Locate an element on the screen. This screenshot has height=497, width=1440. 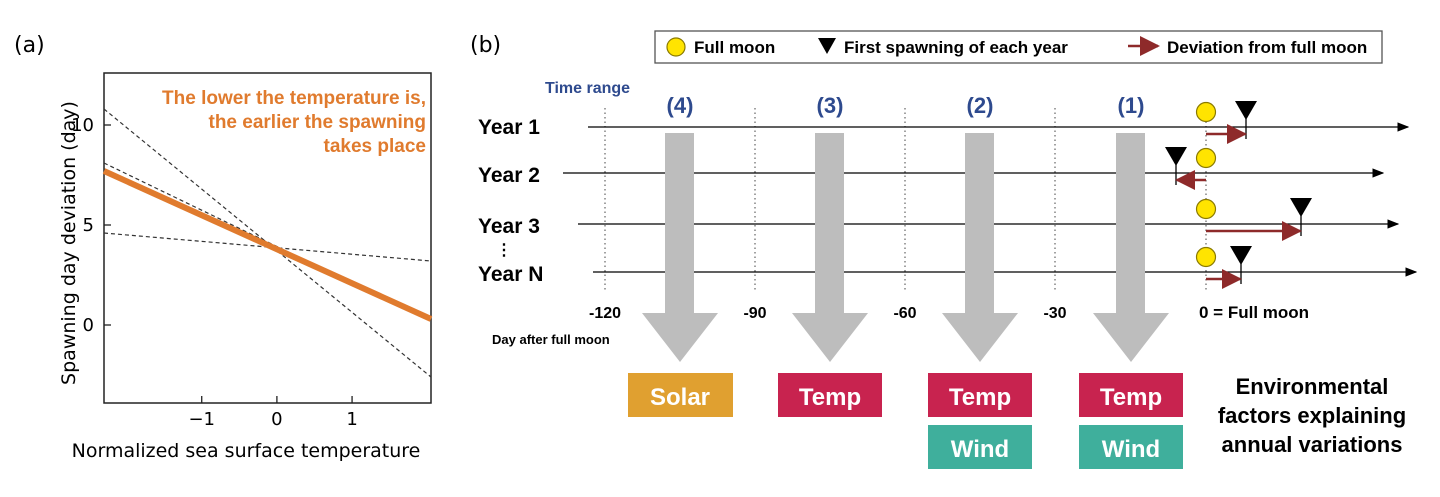
factor-wind-1-text: Wind is located at coordinates (1131, 449).